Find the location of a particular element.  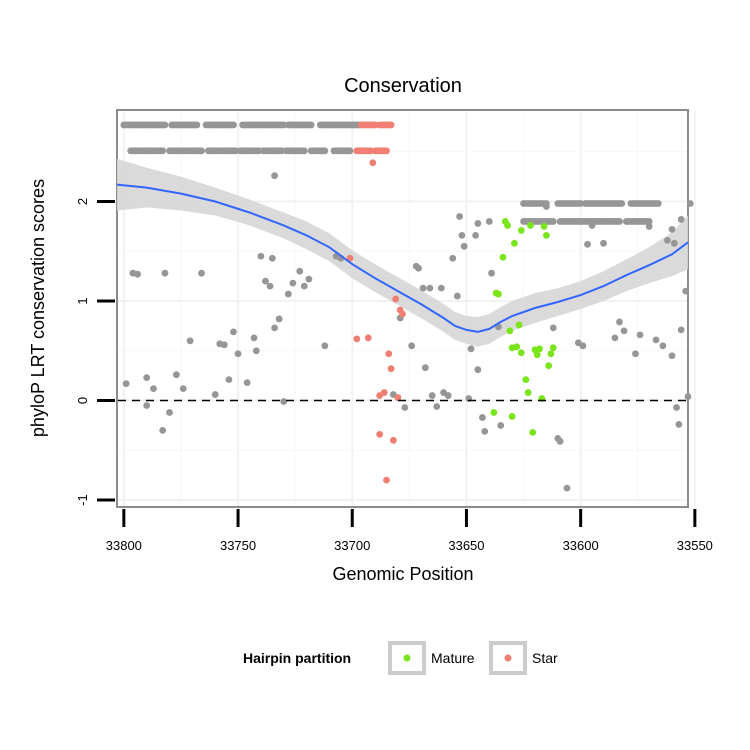

x-tick-label: 33600 is located at coordinates (581, 545).